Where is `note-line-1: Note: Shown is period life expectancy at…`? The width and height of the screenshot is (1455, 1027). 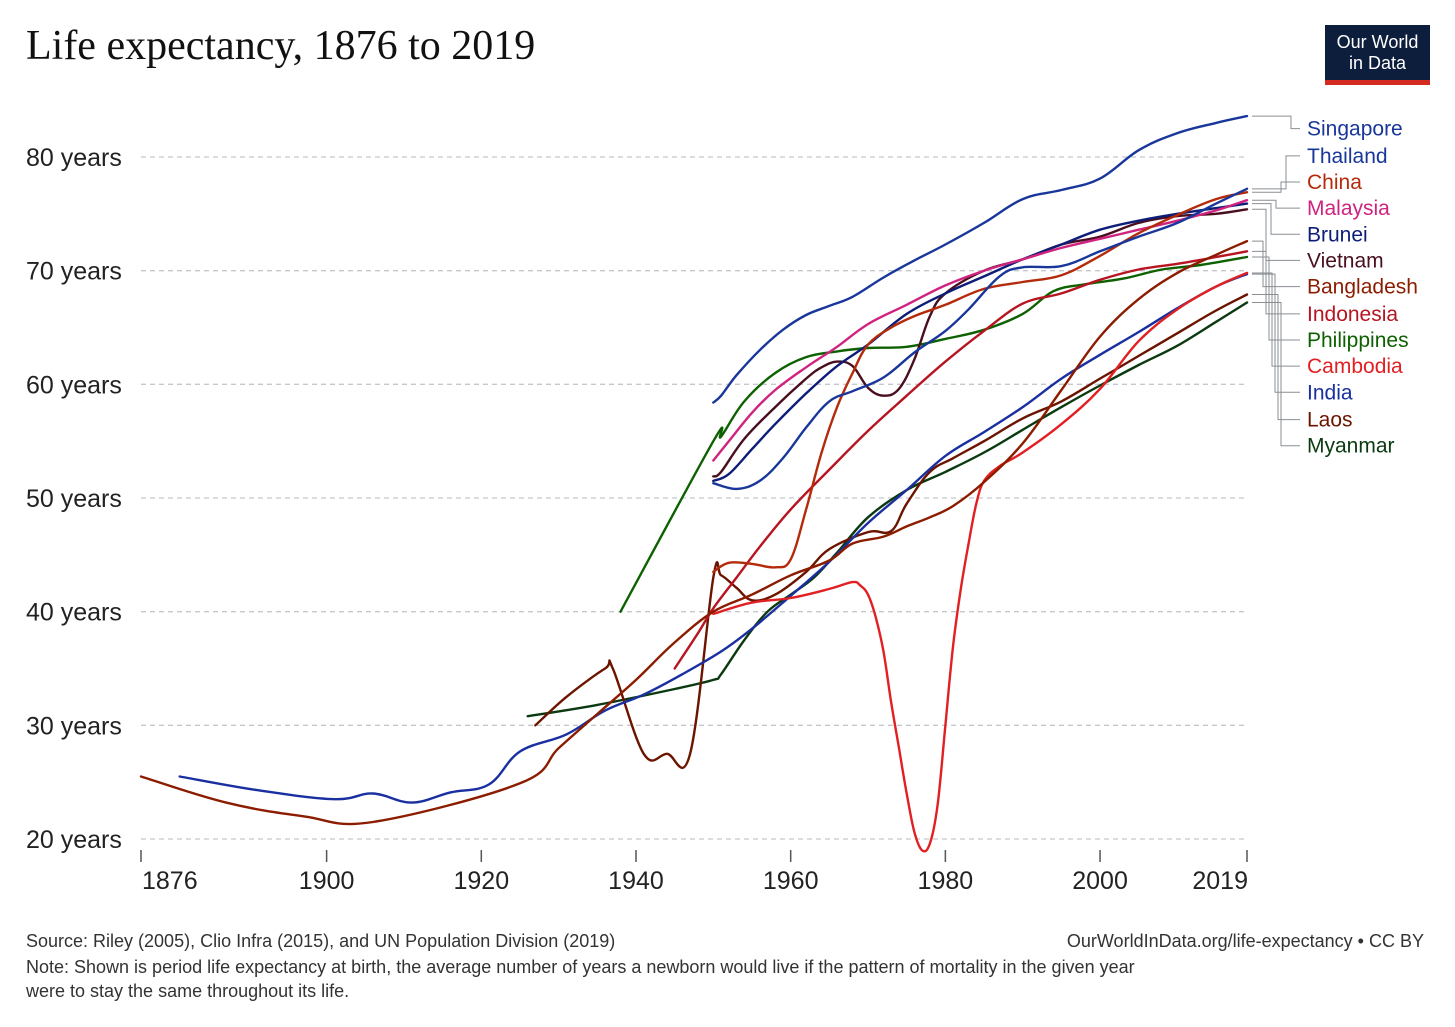
note-line-1: Note: Shown is period life expectancy at… is located at coordinates (580, 967).